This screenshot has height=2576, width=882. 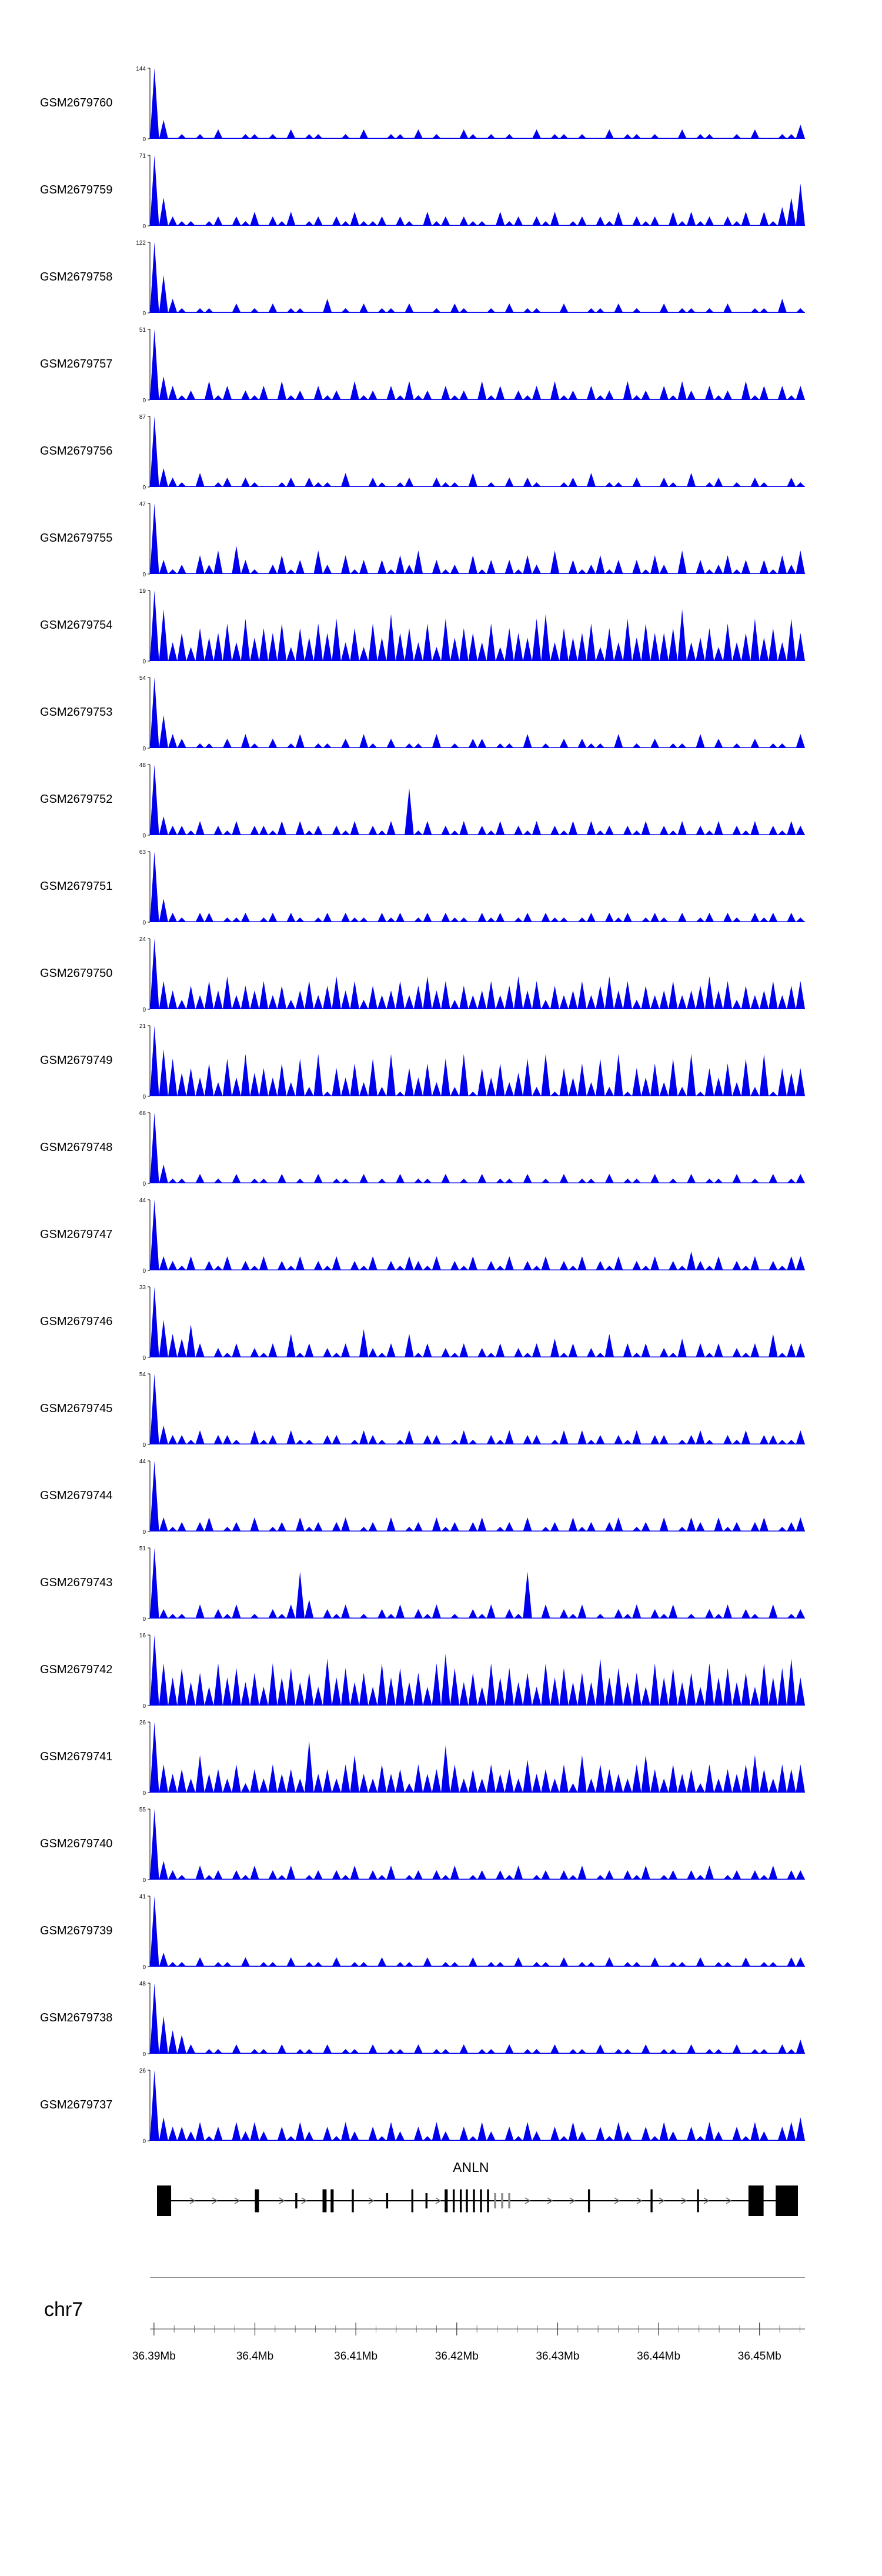 What do you see at coordinates (142, 1113) in the screenshot?
I see `y-axis-max-label: 66` at bounding box center [142, 1113].